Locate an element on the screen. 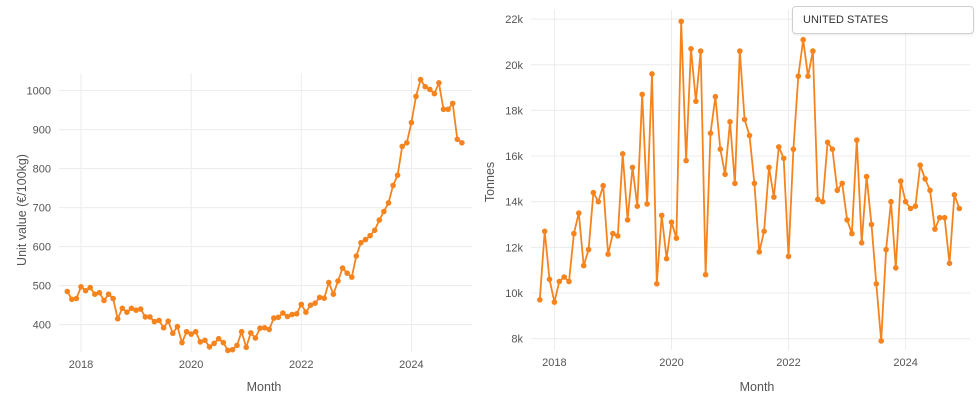  y-tick-label: 900 is located at coordinates (42, 131).